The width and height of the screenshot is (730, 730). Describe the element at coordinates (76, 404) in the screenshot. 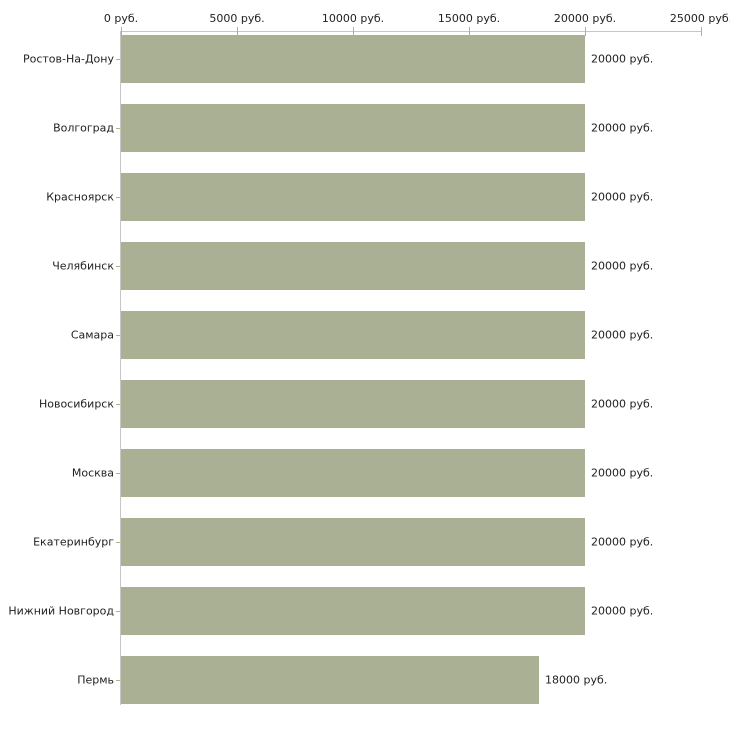

I see `category-label: Новосибирск` at that location.